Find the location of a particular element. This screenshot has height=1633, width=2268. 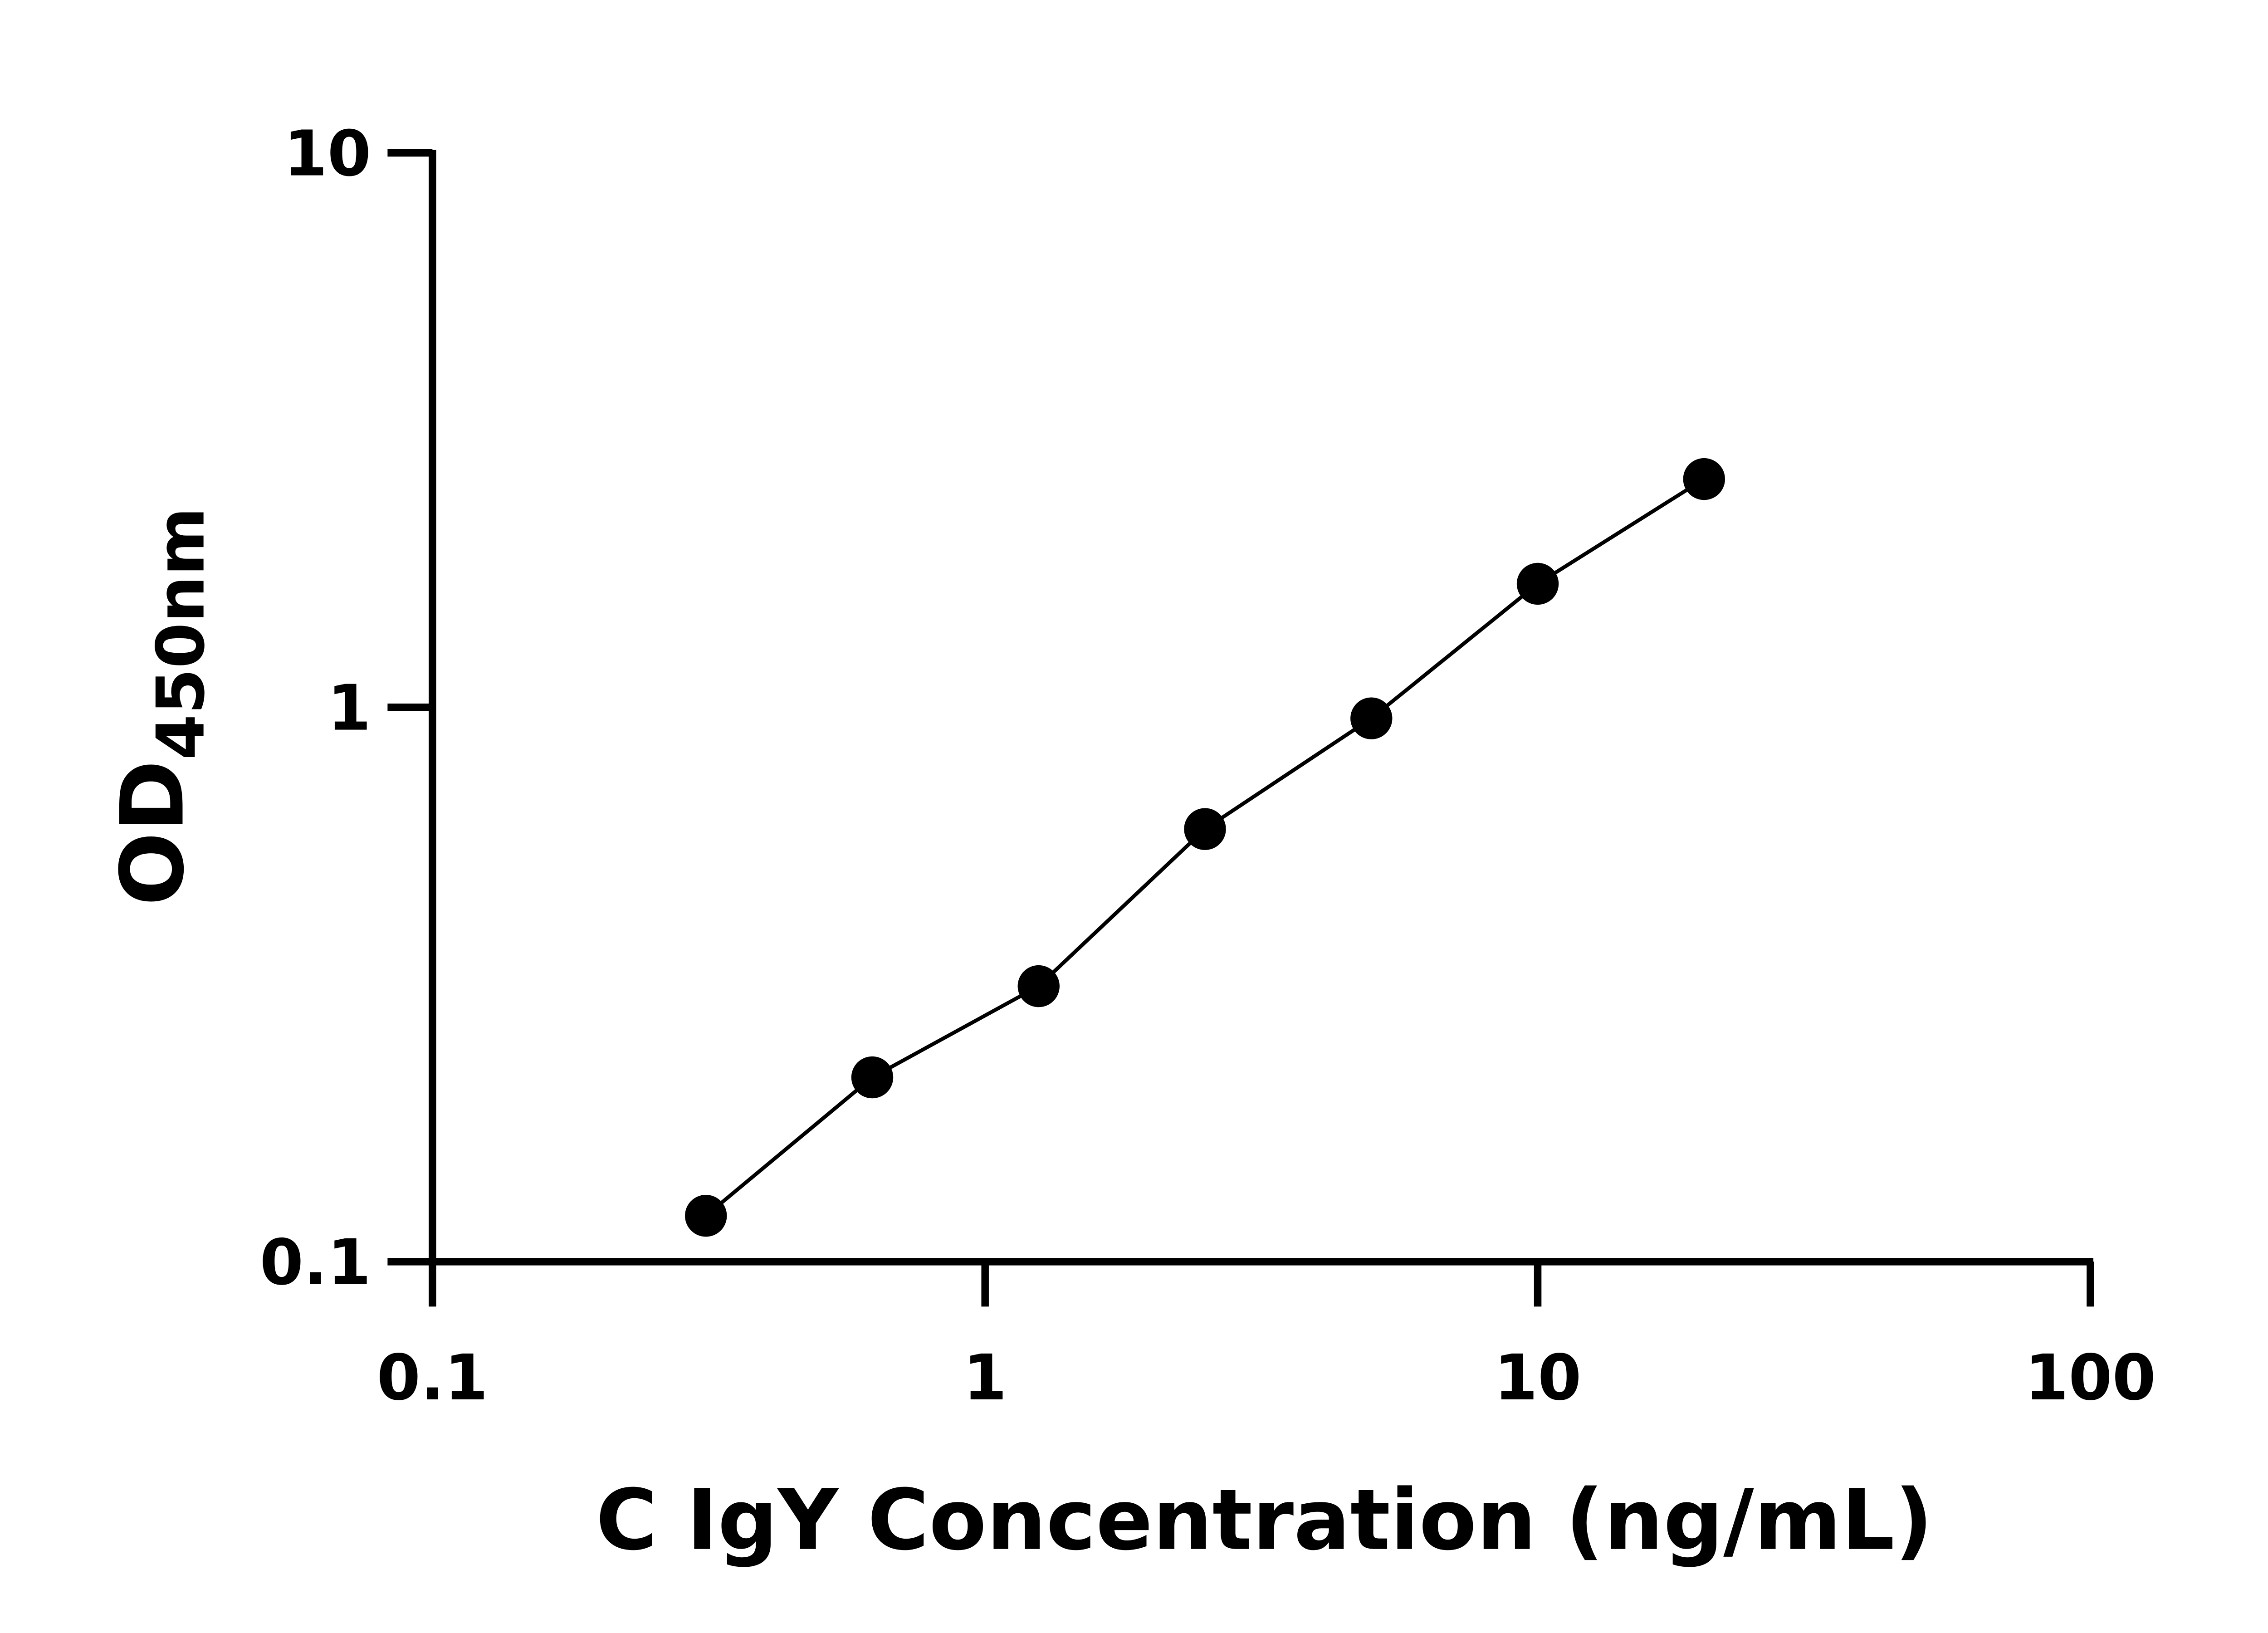

y-axis-label-main: OD is located at coordinates (153, 833).